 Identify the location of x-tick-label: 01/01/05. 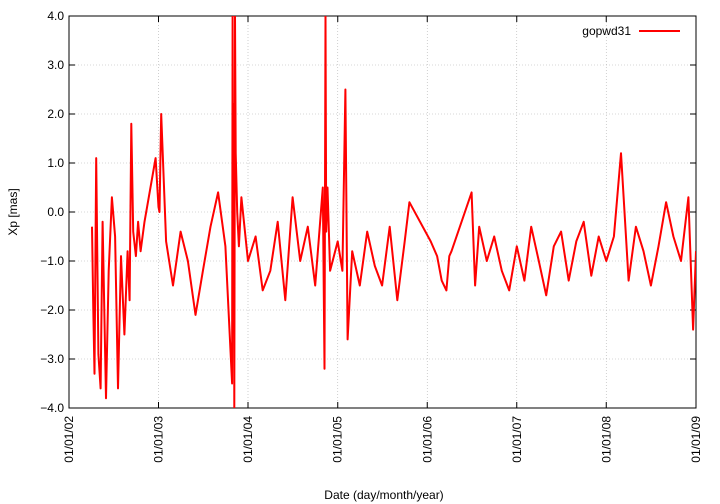
(338, 439).